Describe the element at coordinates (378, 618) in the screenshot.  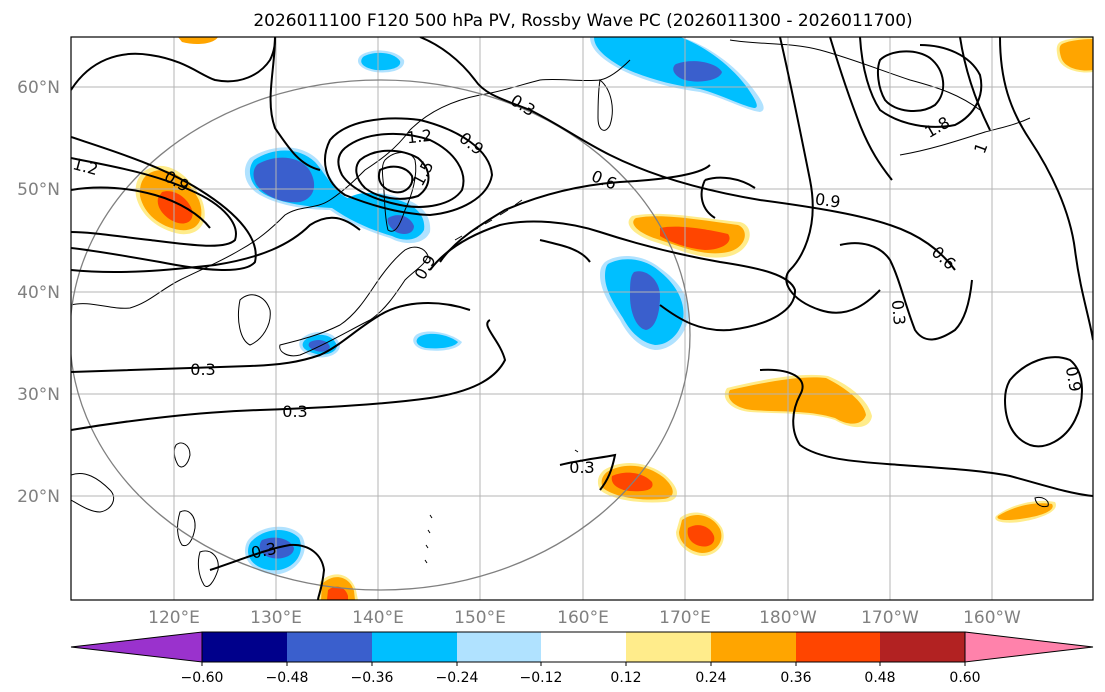
I see `lon-label: 140°E` at that location.